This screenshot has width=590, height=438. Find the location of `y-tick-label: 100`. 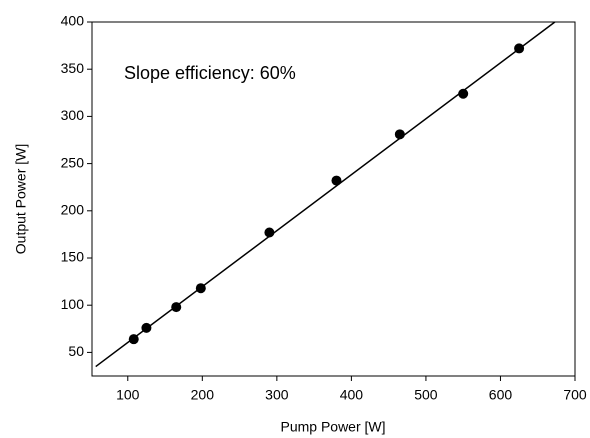

y-tick-label: 100 is located at coordinates (73, 304).